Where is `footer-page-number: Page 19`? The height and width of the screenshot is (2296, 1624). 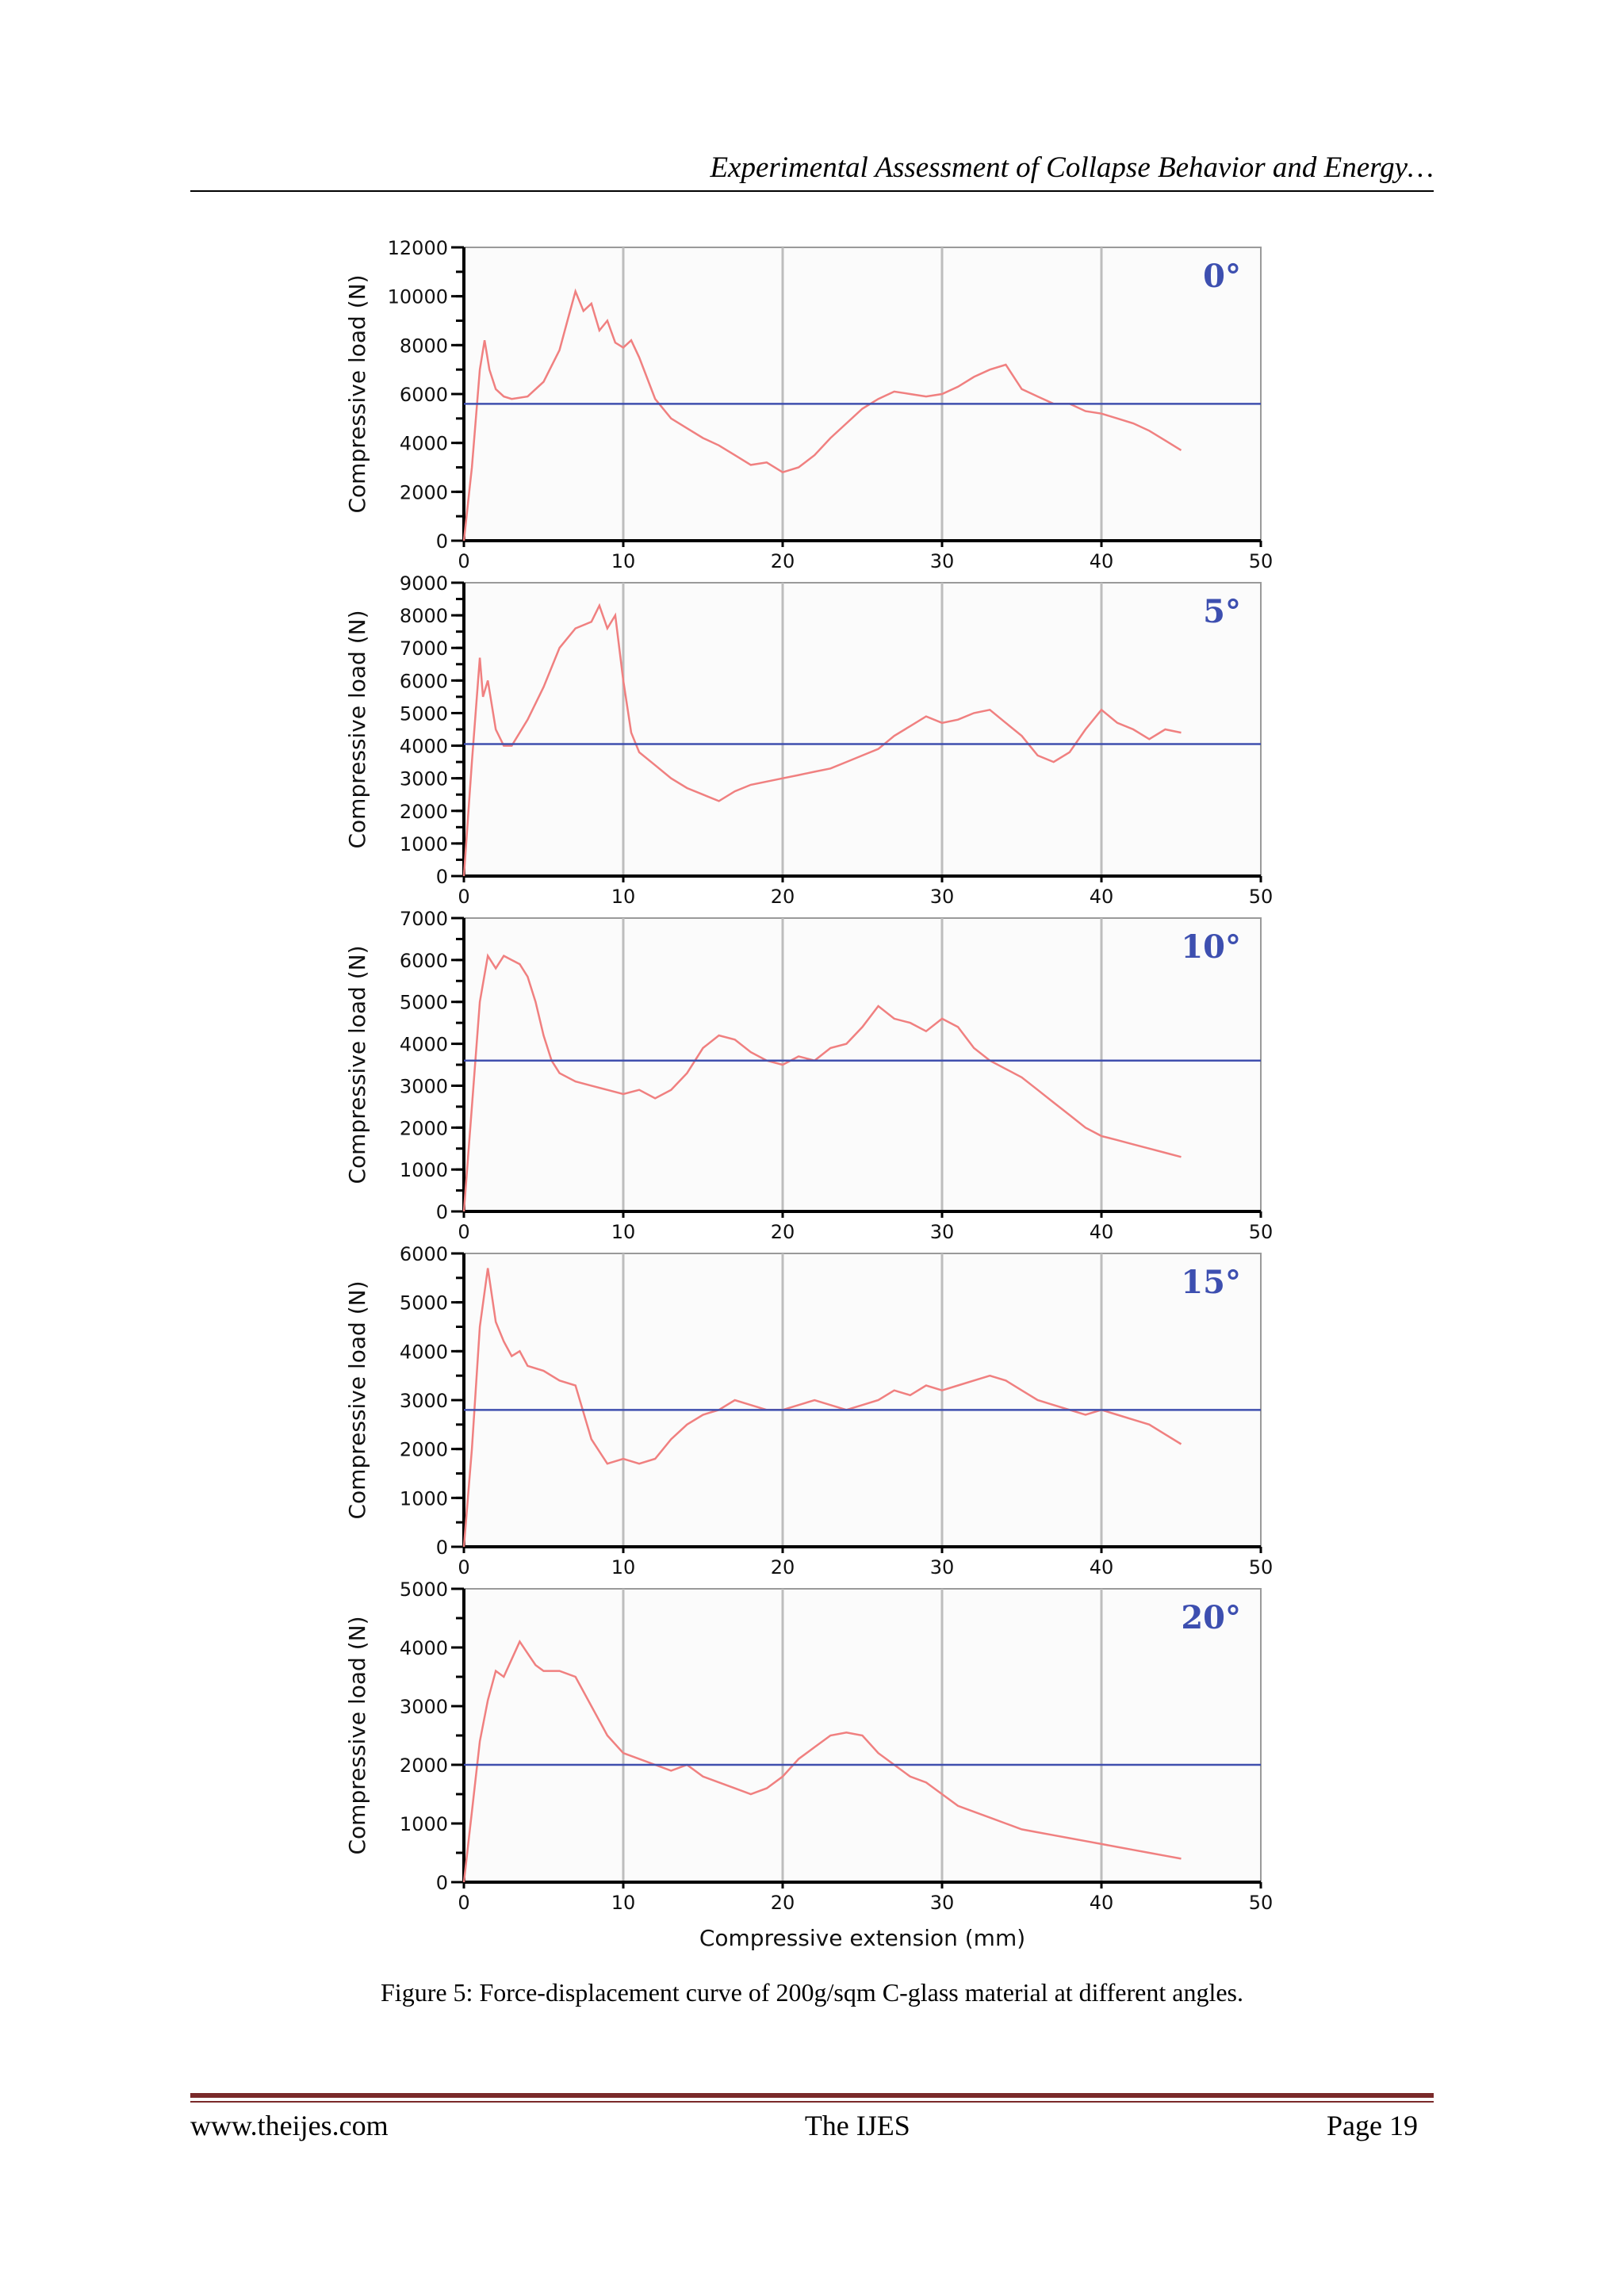 footer-page-number: Page 19 is located at coordinates (1372, 2126).